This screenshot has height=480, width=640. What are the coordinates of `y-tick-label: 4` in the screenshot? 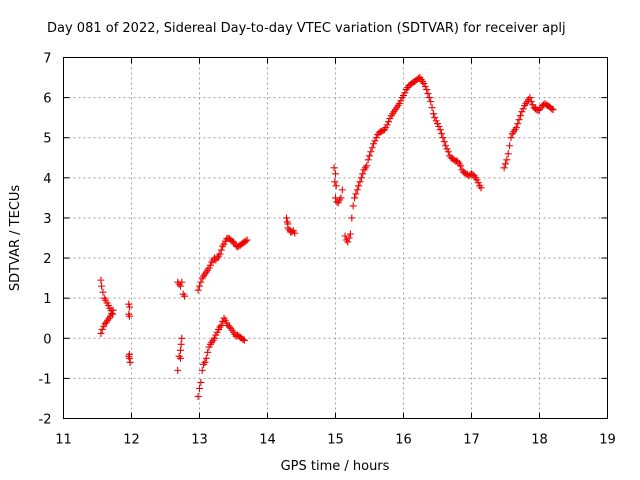 It's located at (47, 179).